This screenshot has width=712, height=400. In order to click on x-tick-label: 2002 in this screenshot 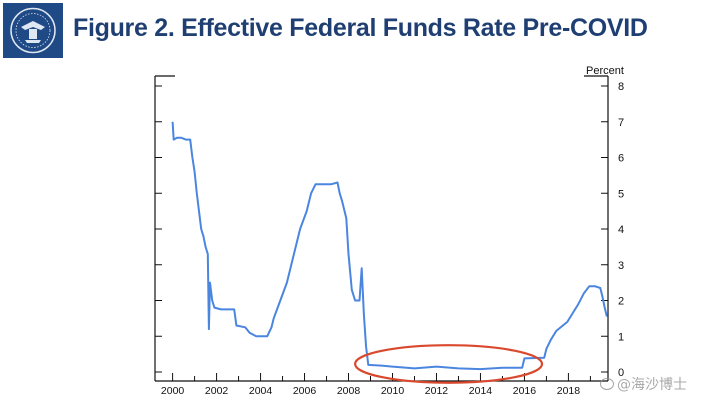, I will do `click(217, 391)`.